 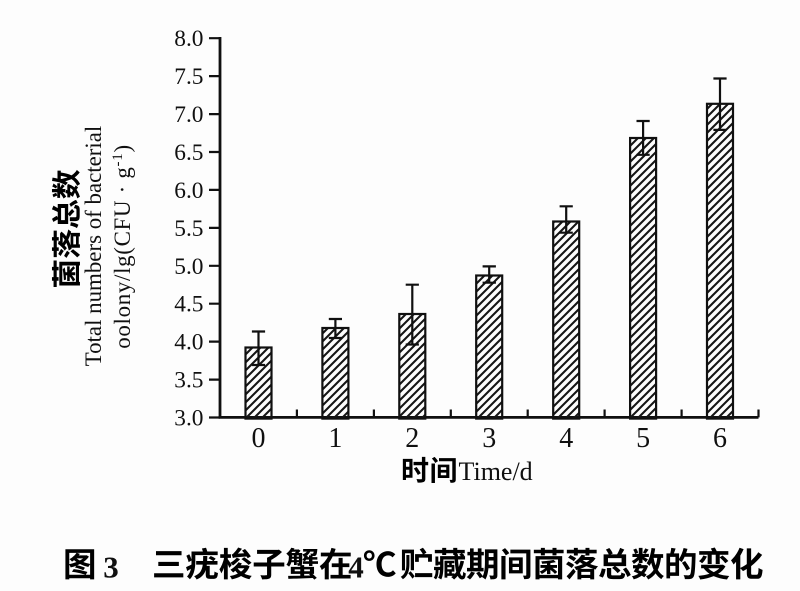 I want to click on svg-text: 3.5, so click(x=188, y=381).